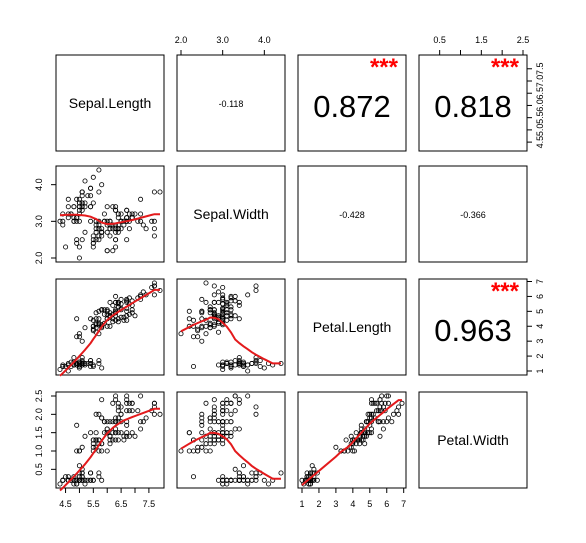 The width and height of the screenshot is (586, 543). What do you see at coordinates (149, 504) in the screenshot?
I see `tick-label: 7.5` at bounding box center [149, 504].